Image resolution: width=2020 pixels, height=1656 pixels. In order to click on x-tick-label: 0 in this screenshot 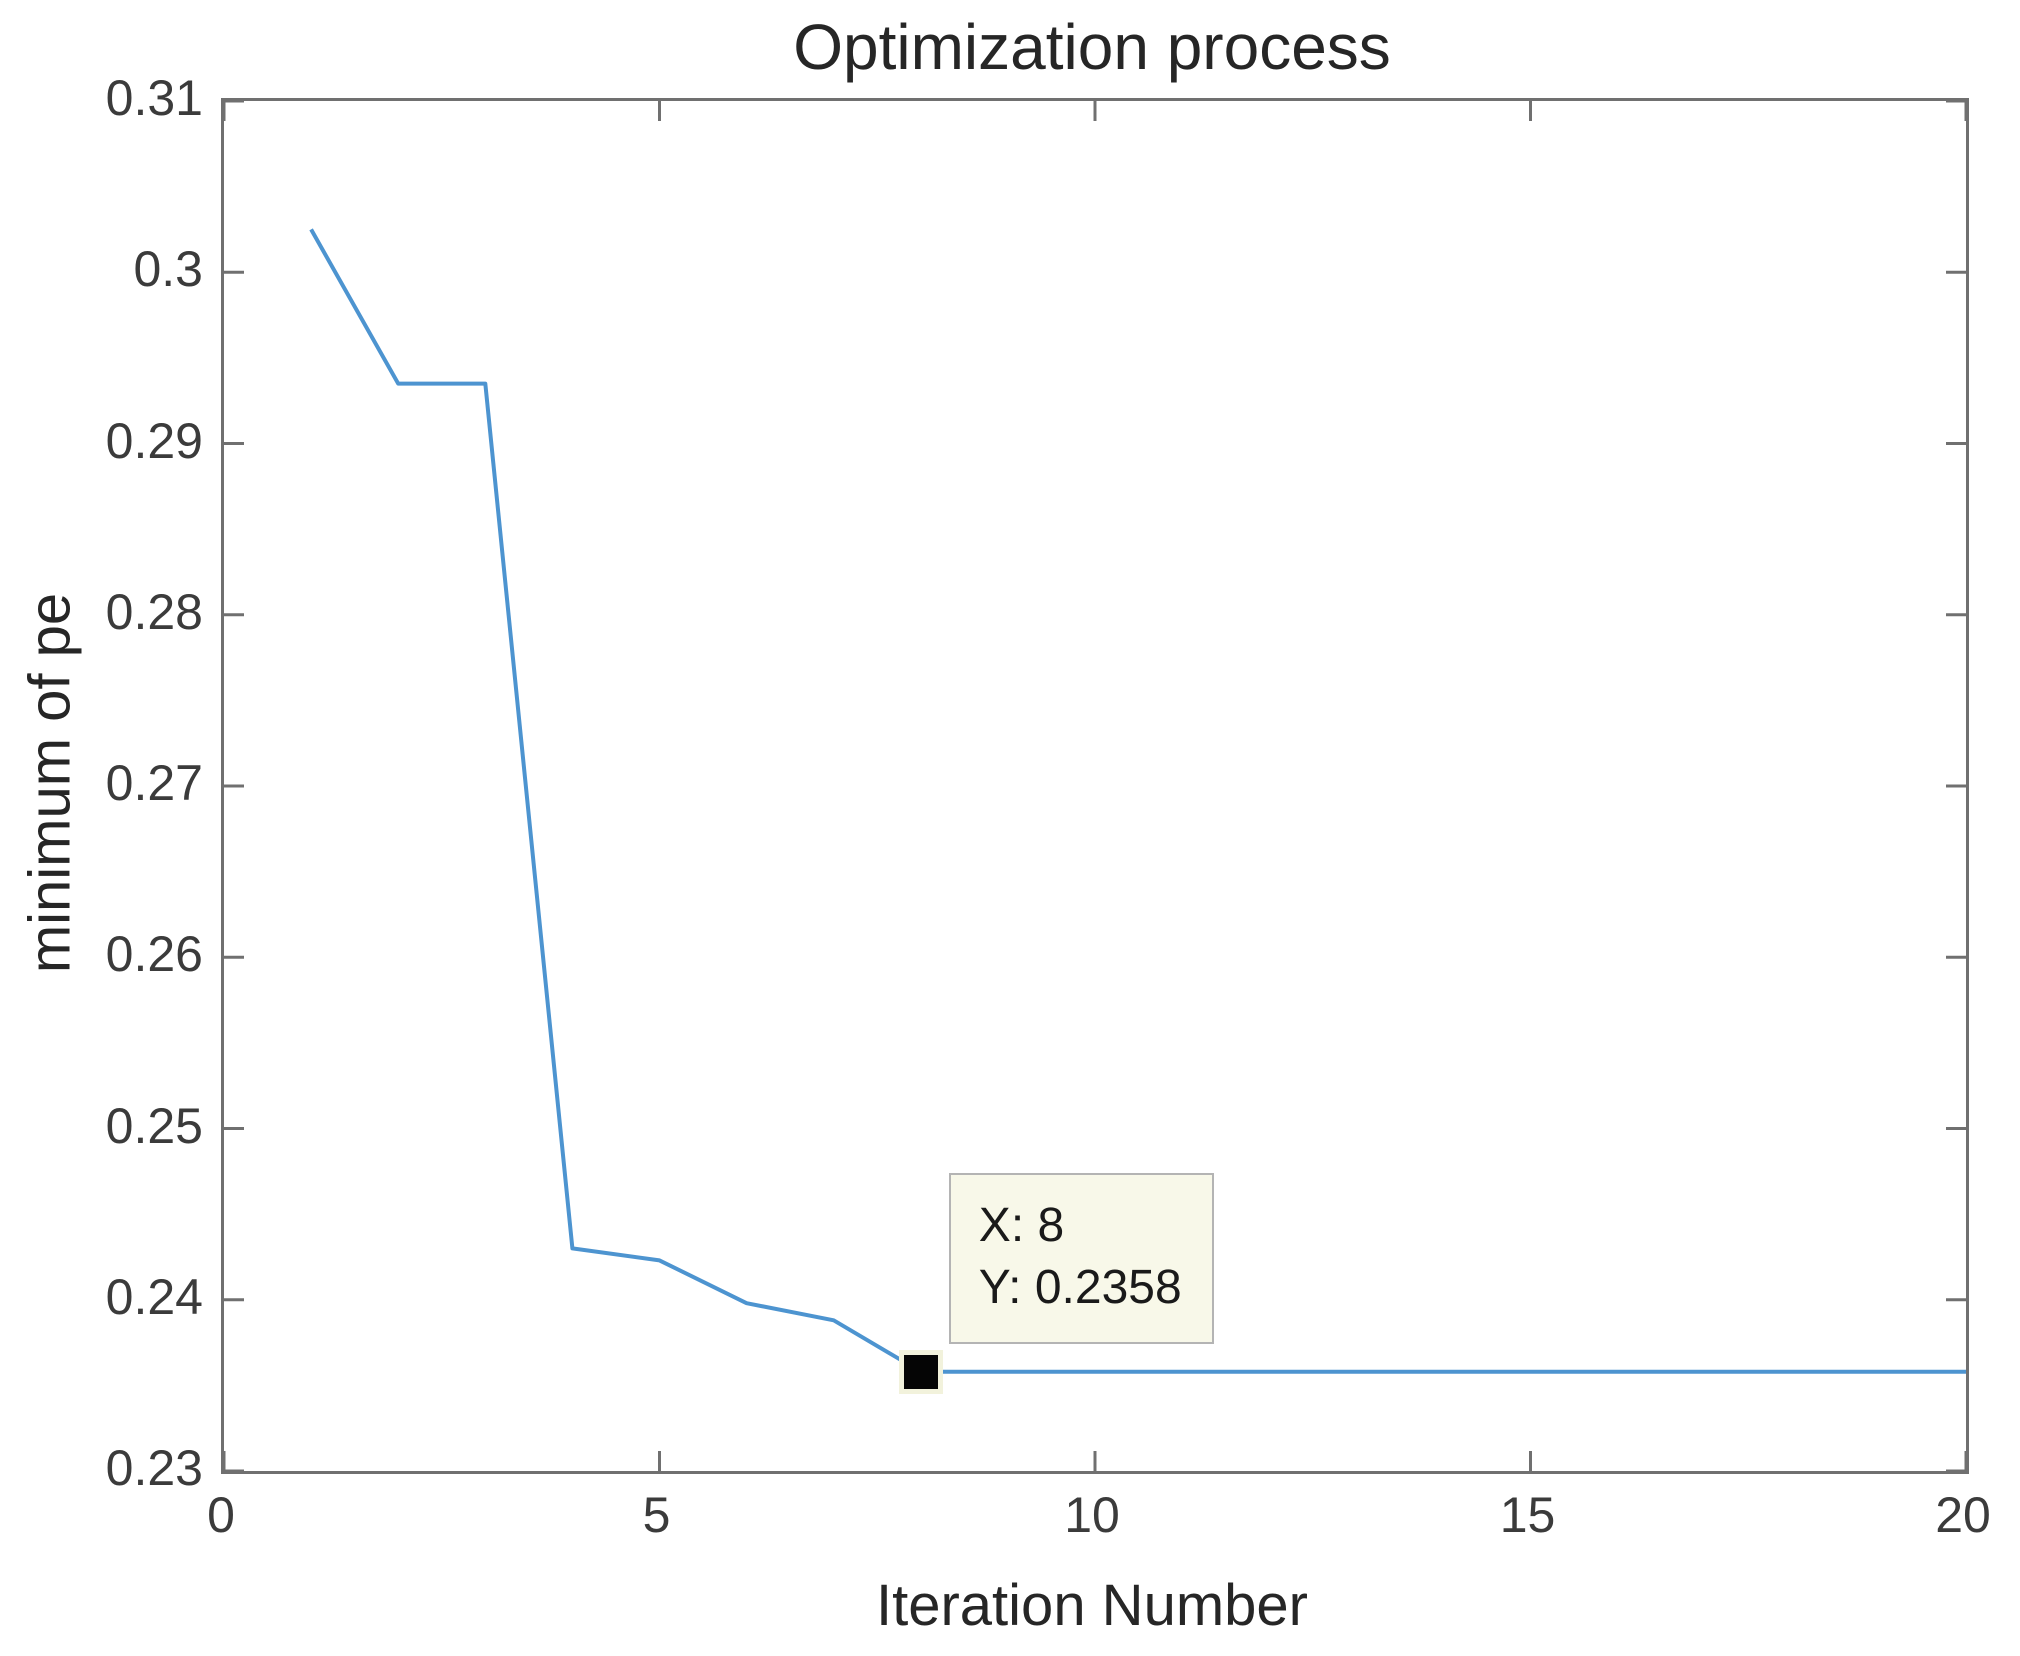, I will do `click(221, 1515)`.